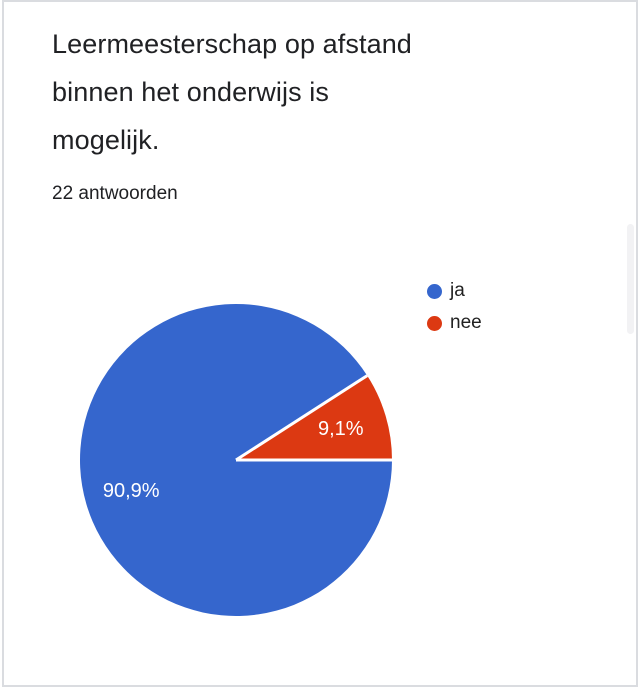  What do you see at coordinates (630, 279) in the screenshot?
I see `scrollbar-thumb` at bounding box center [630, 279].